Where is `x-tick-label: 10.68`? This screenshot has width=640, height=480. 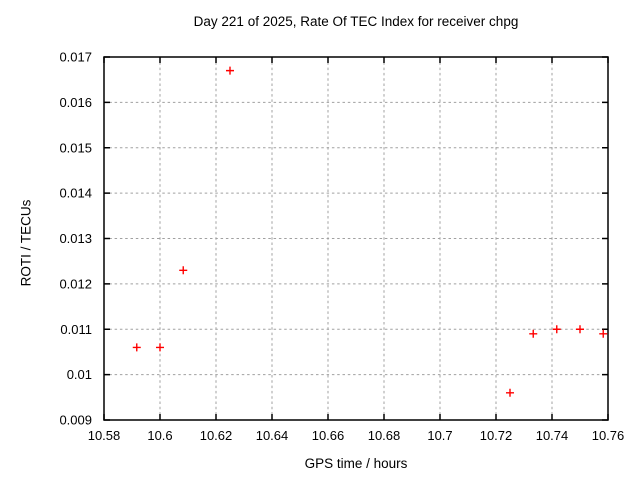
x-tick-label: 10.68 is located at coordinates (384, 435).